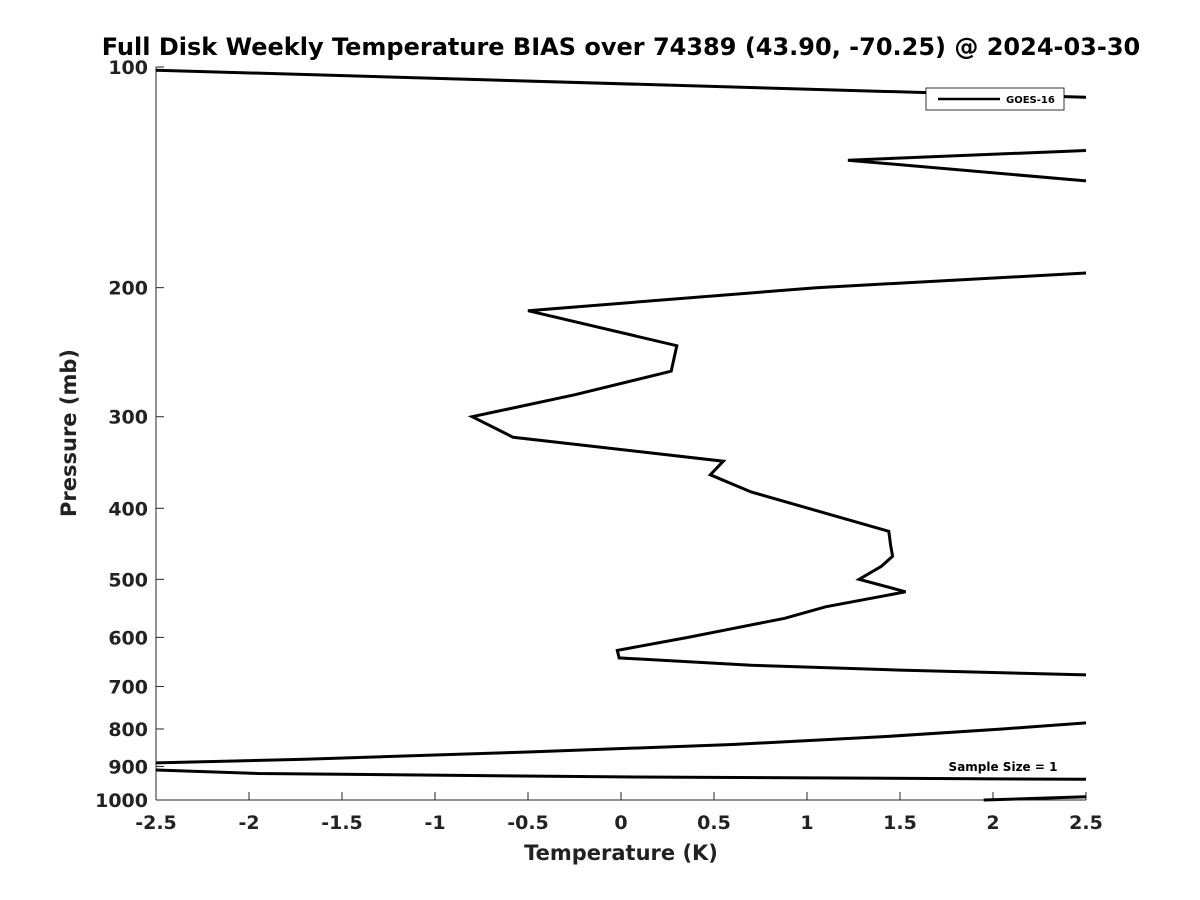  What do you see at coordinates (128, 418) in the screenshot?
I see `y-tick-label: 300` at bounding box center [128, 418].